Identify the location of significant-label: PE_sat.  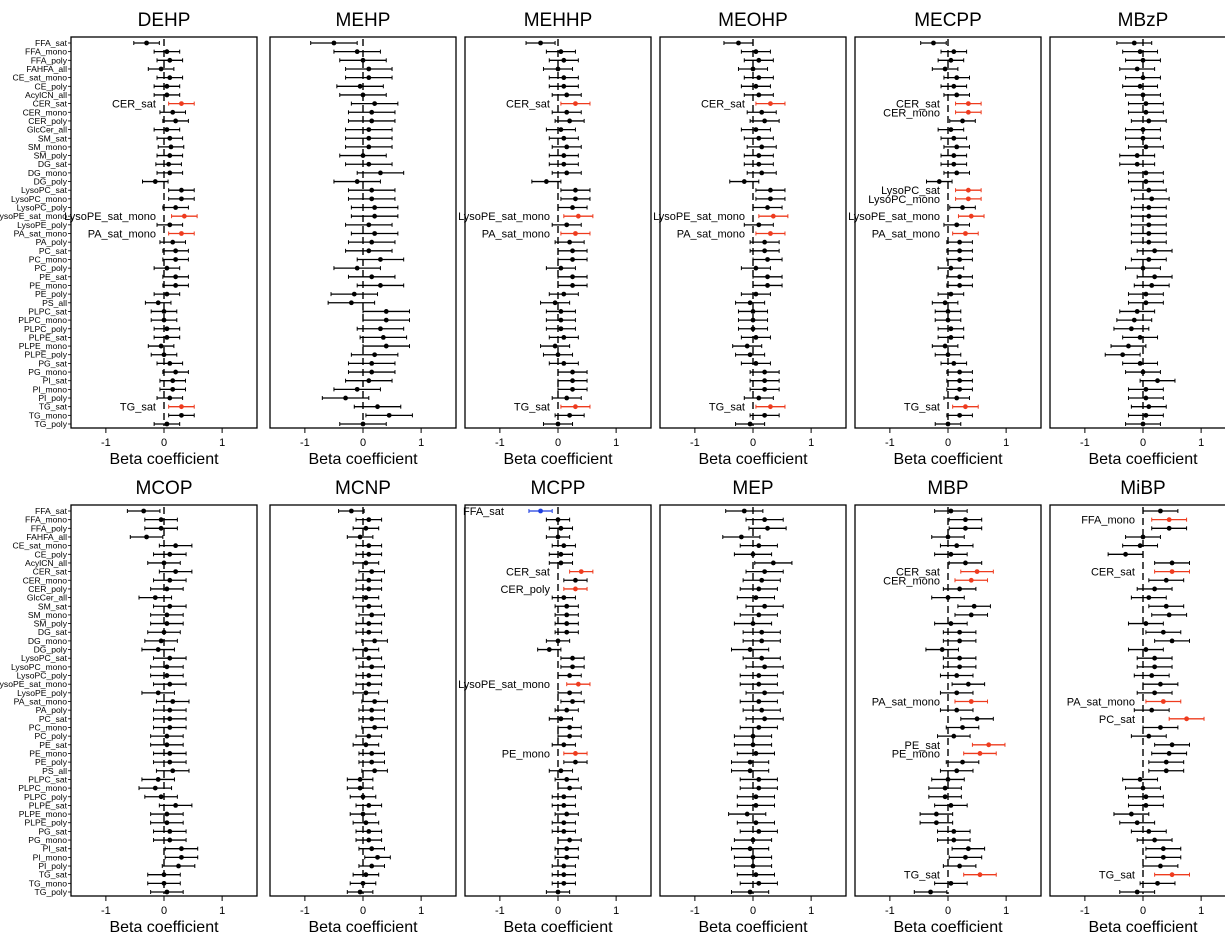
(922, 746).